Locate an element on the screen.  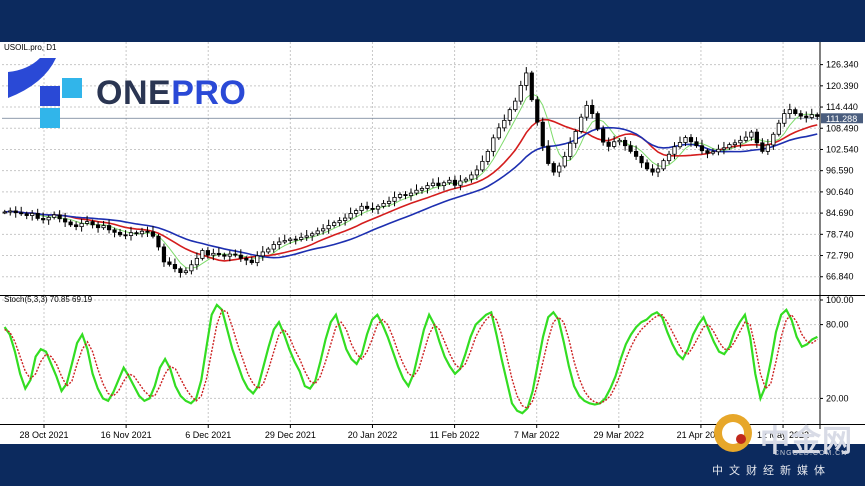
logo-one: ONE is located at coordinates (134, 93).